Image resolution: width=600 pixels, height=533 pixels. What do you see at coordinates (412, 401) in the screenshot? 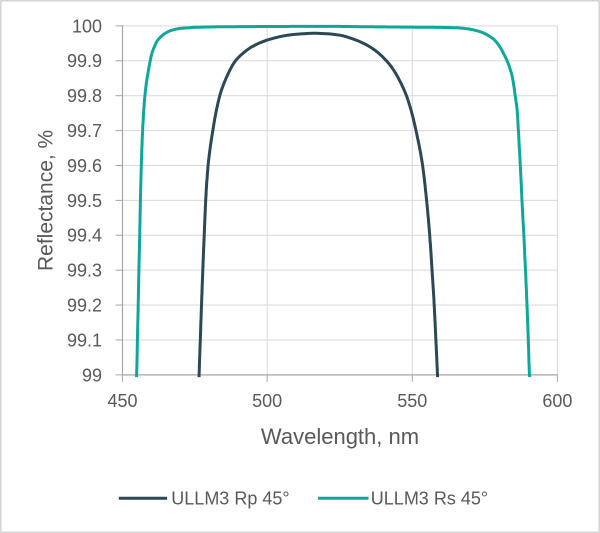
I see `svg-text: 550` at bounding box center [412, 401].